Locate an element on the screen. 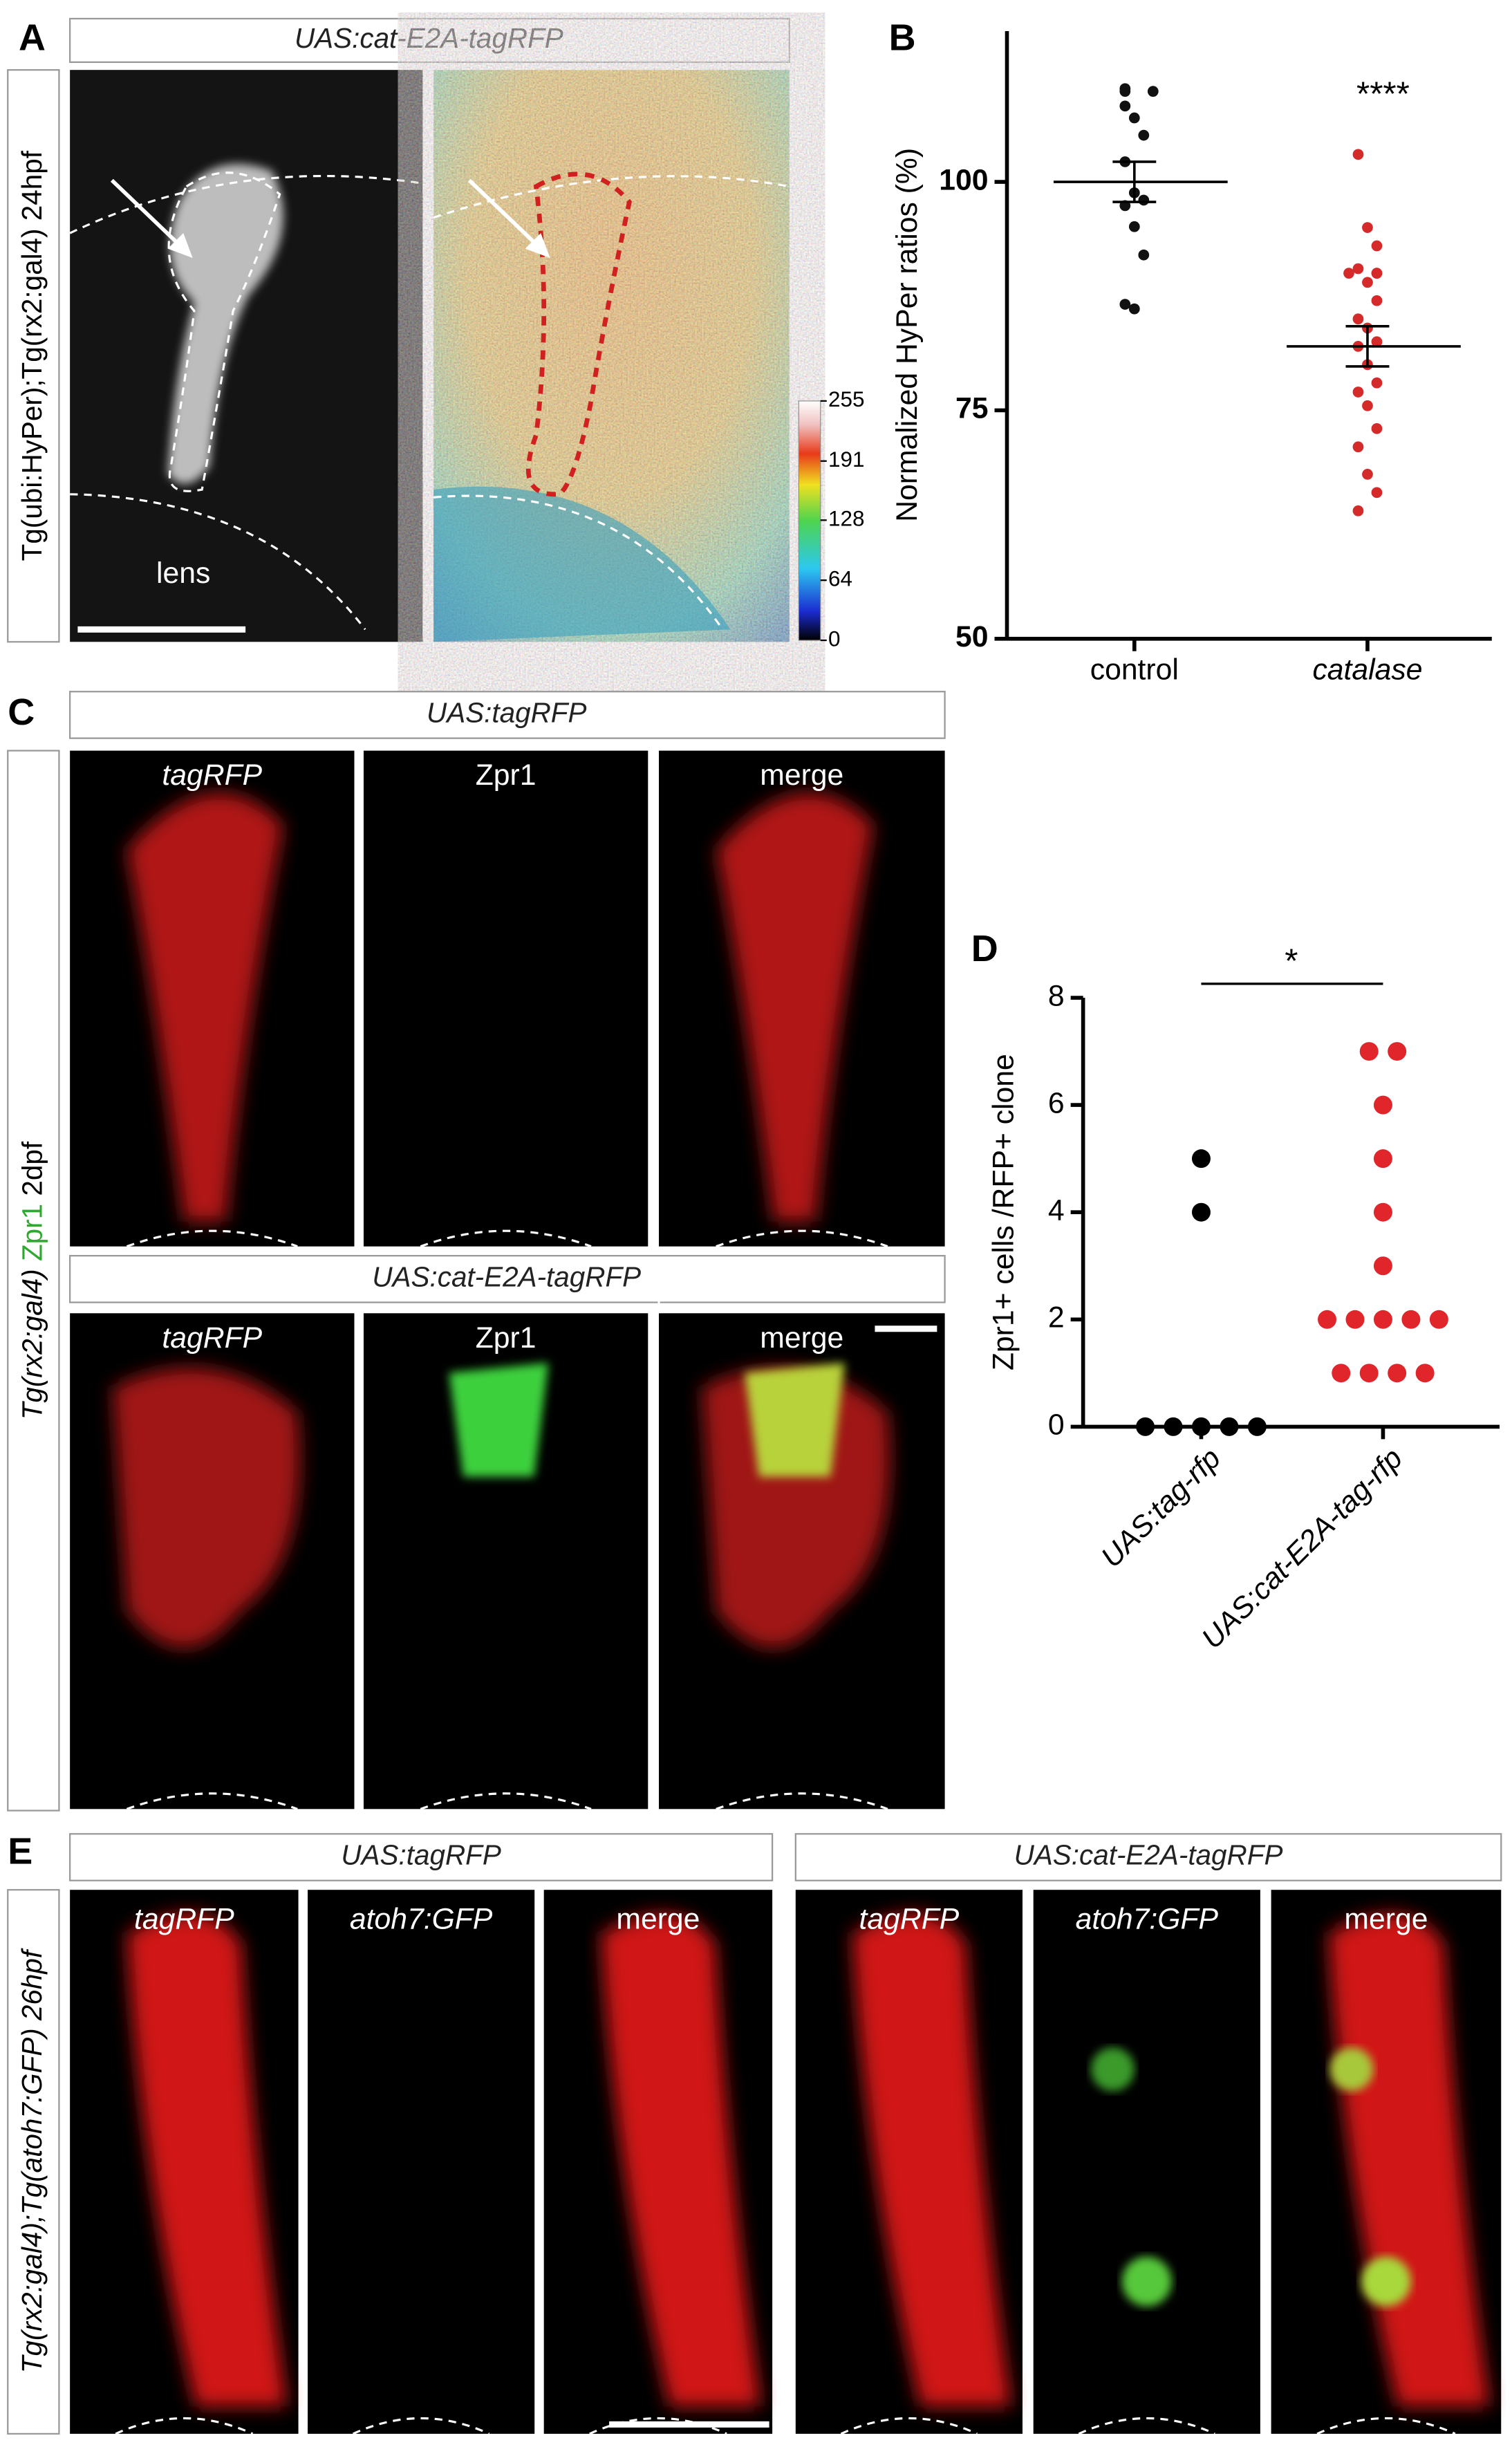 The width and height of the screenshot is (1512, 2447). side-label-part: Tg(rx2:gal4) is located at coordinates (32, 1344).